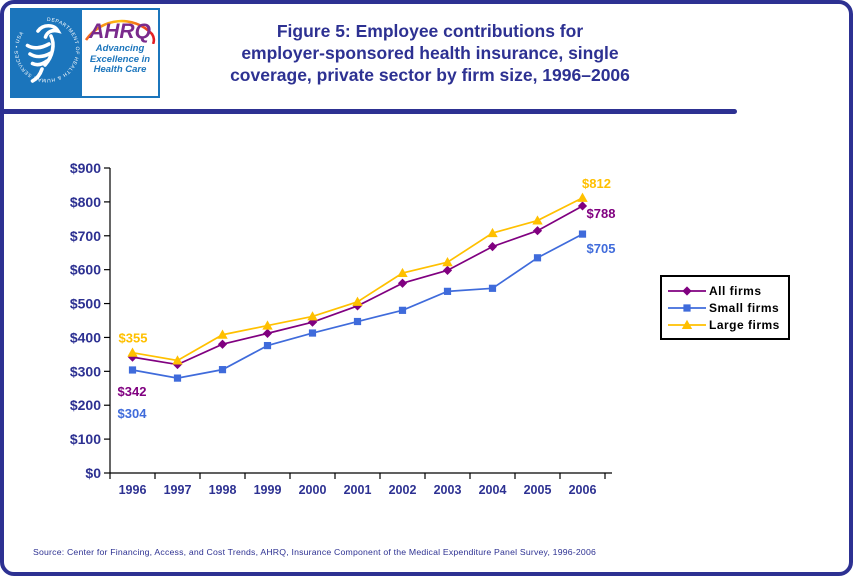  Describe the element at coordinates (120, 69) in the screenshot. I see `tagline-line: Health Care` at that location.